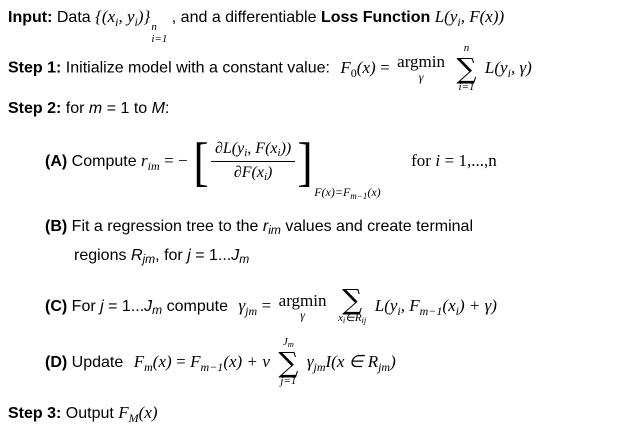 The height and width of the screenshot is (430, 624). I want to click on subscript: i=1, so click(159, 38).